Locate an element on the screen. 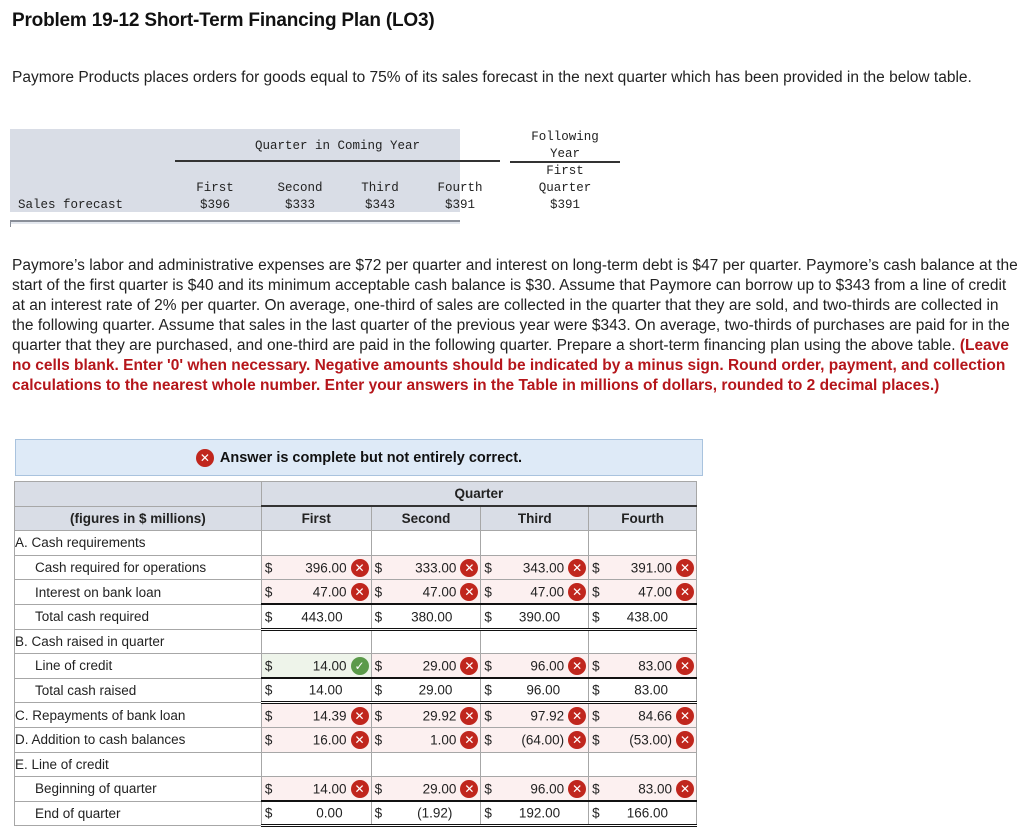  sales-value-following: $391 is located at coordinates (564, 205).